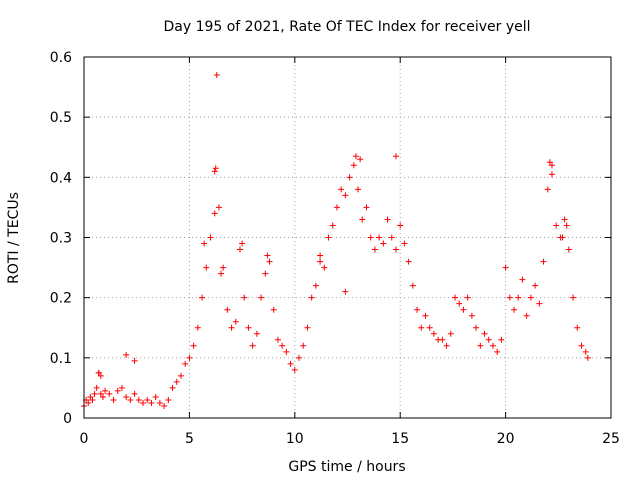 Image resolution: width=640 pixels, height=480 pixels. What do you see at coordinates (189, 439) in the screenshot?
I see `x-tick-label: 5` at bounding box center [189, 439].